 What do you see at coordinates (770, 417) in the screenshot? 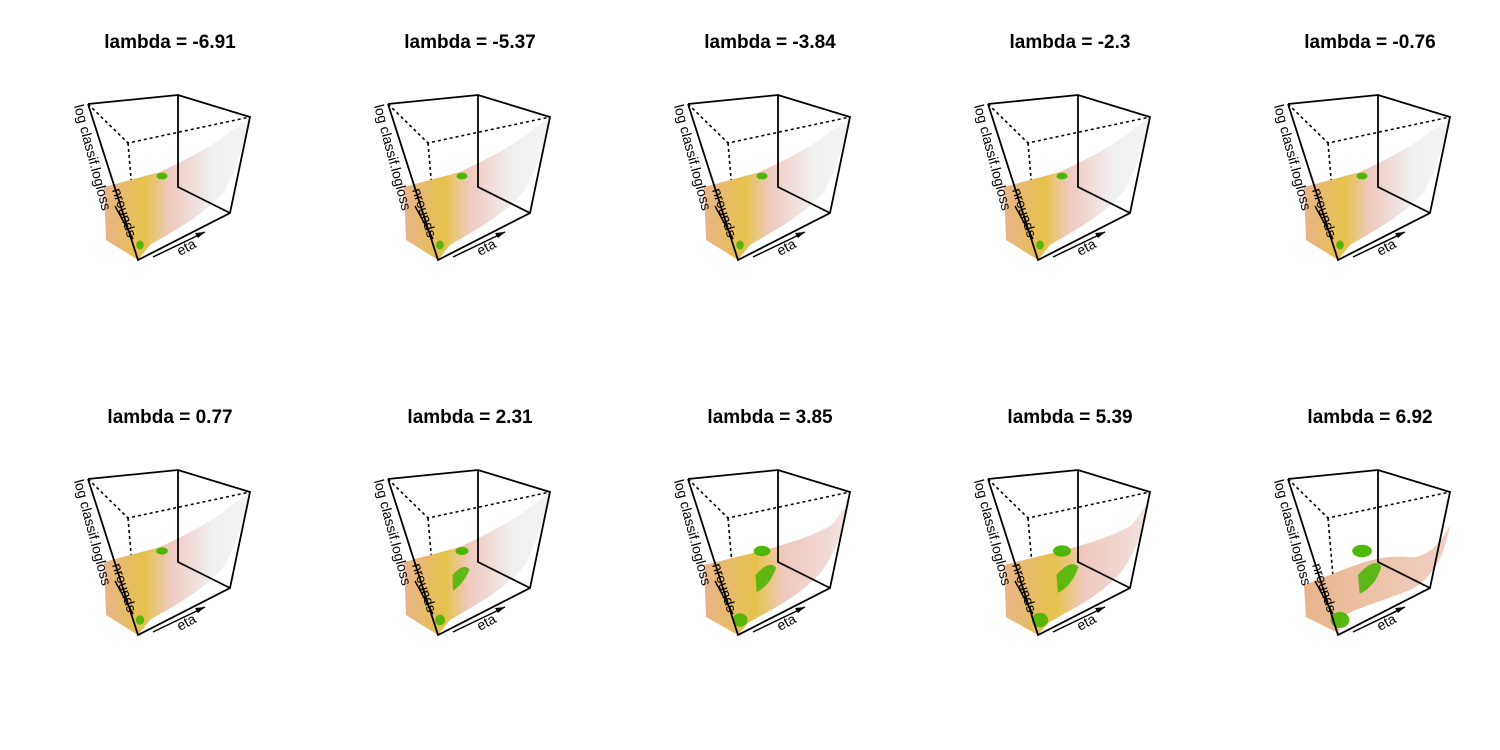
I see `panel-title: lambda = 3.85` at bounding box center [770, 417].